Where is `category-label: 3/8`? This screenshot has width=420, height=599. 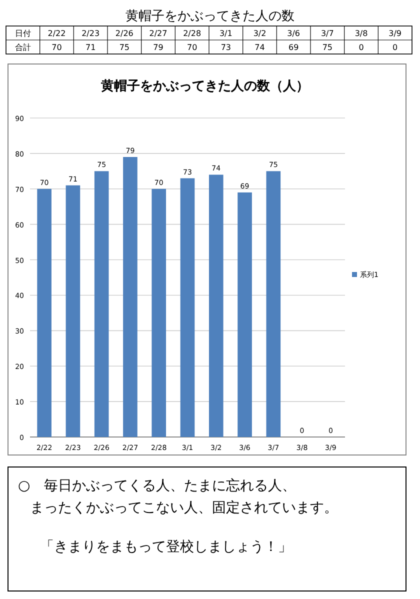
category-label: 3/8 is located at coordinates (361, 33).